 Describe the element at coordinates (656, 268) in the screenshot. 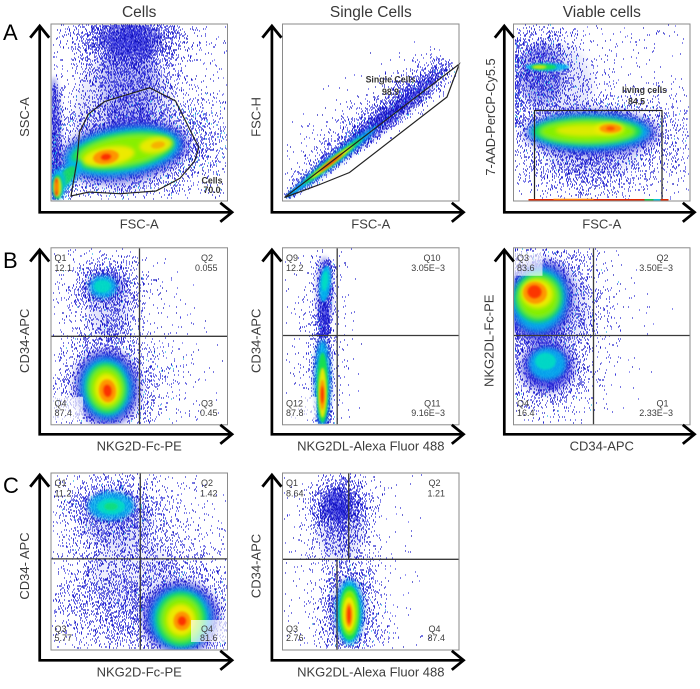

I see `svg-text: 3.50E−3` at that location.